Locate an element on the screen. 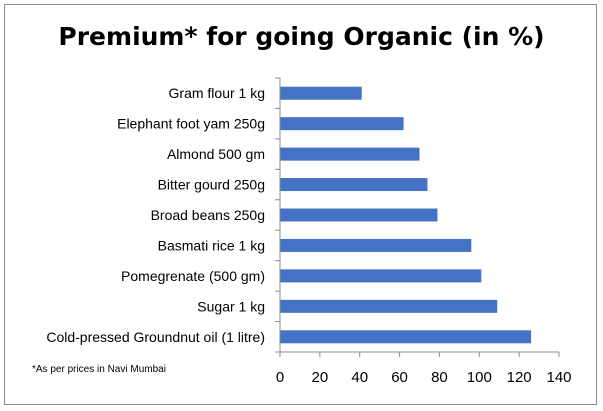 This screenshot has height=411, width=603. category-label: Basmati rice 1 kg is located at coordinates (211, 245).